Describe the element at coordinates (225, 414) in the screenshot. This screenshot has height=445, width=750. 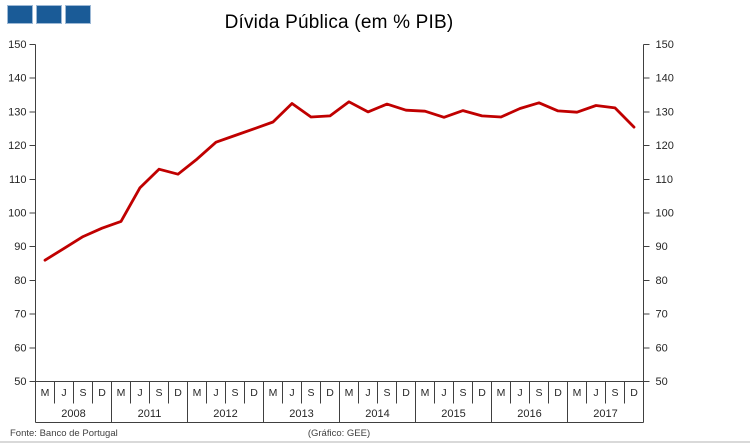
I see `x-axis-year-label: 2012` at that location.